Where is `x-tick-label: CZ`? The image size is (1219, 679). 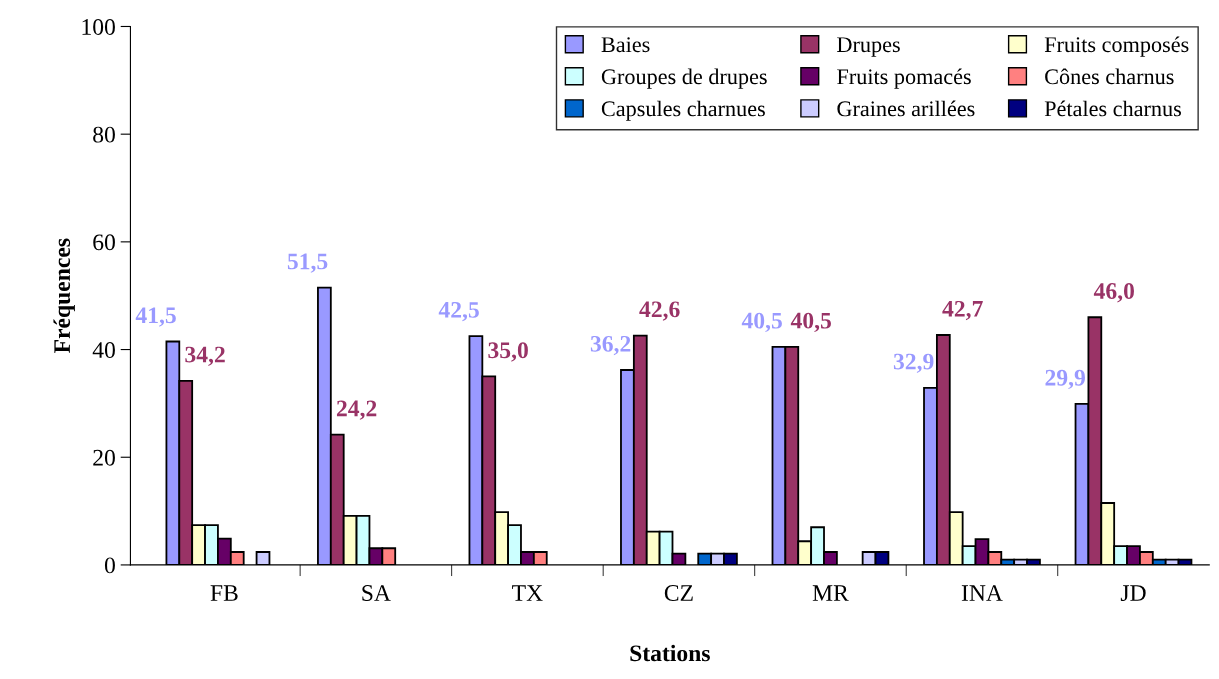 x-tick-label: CZ is located at coordinates (678, 593).